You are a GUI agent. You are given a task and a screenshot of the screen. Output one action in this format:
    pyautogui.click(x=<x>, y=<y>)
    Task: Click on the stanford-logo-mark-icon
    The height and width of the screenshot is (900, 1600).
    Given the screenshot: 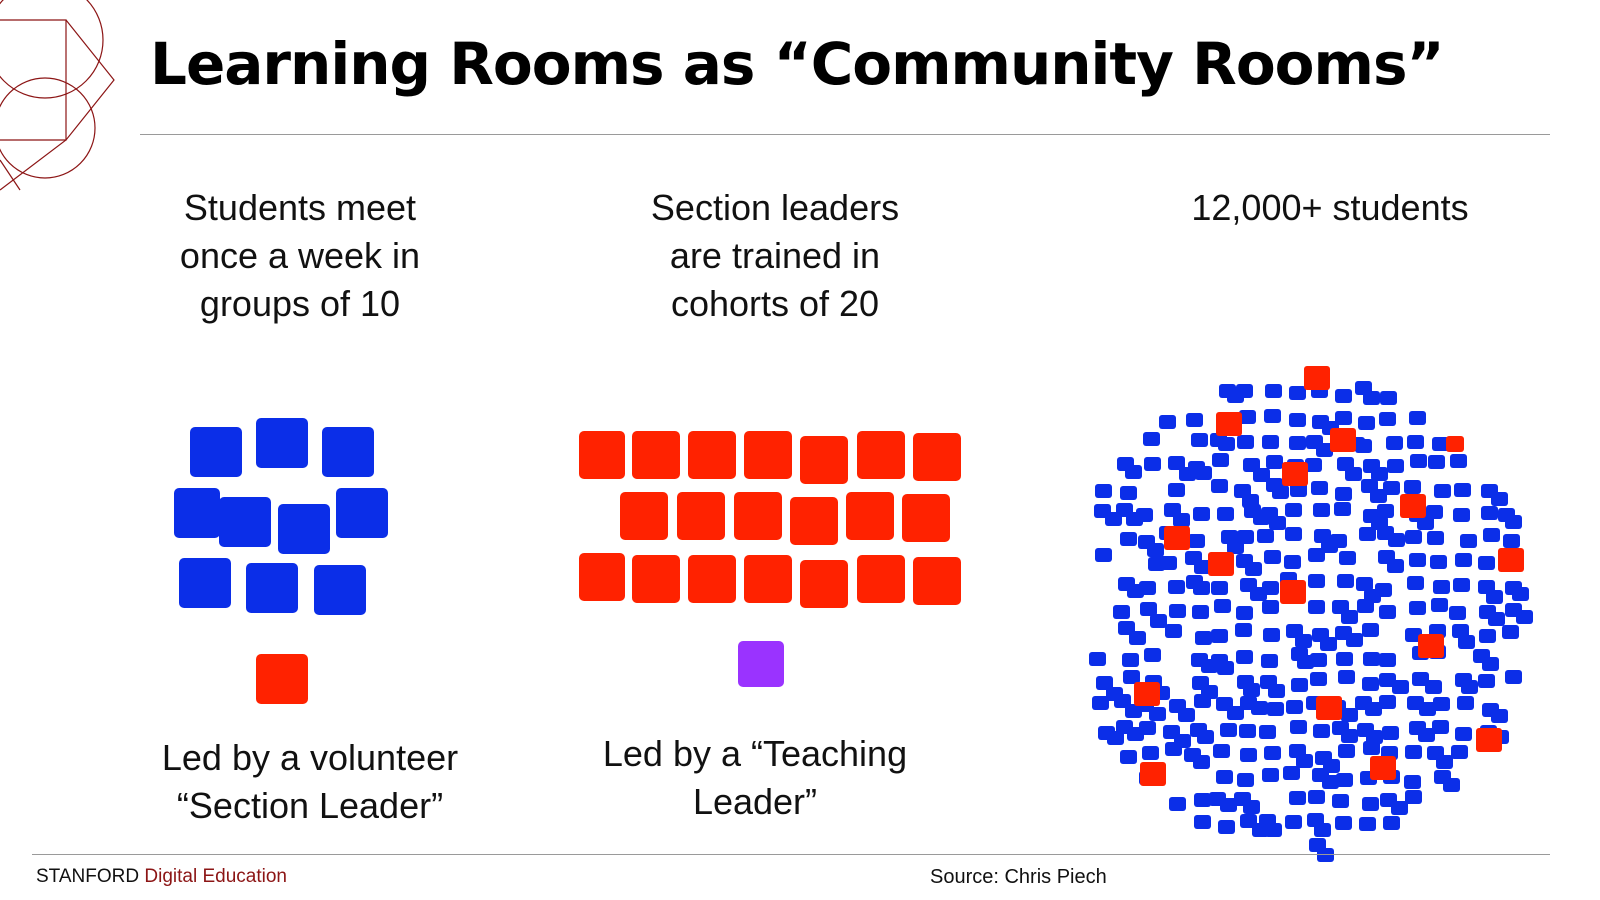 What is the action you would take?
    pyautogui.click(x=57, y=95)
    